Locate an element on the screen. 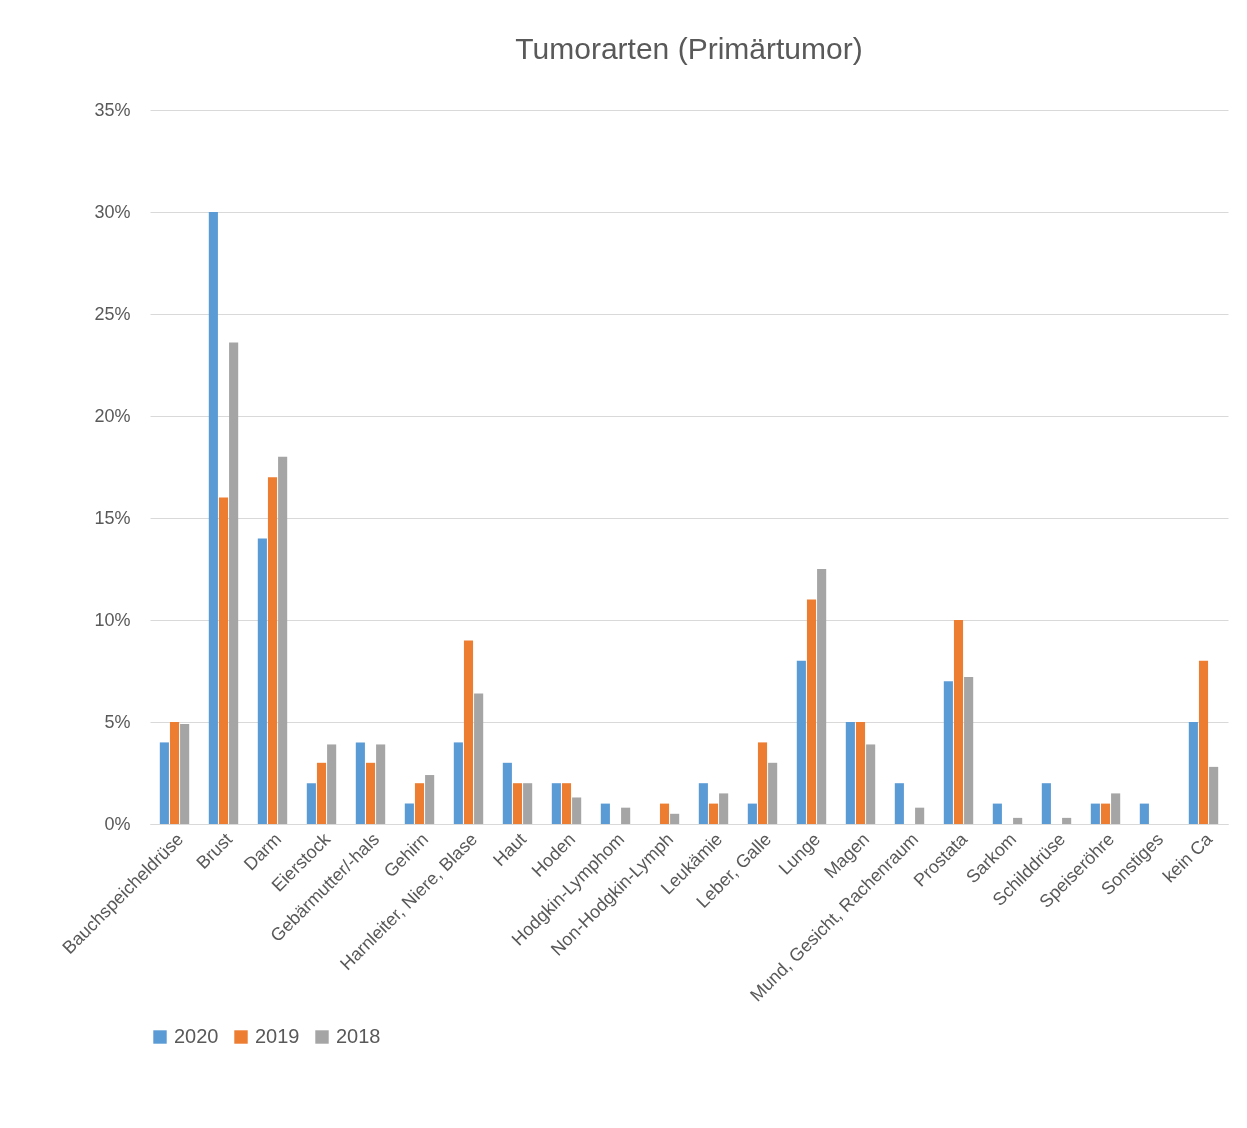 This screenshot has width=1247, height=1128. y-tick-label: 30% is located at coordinates (112, 211).